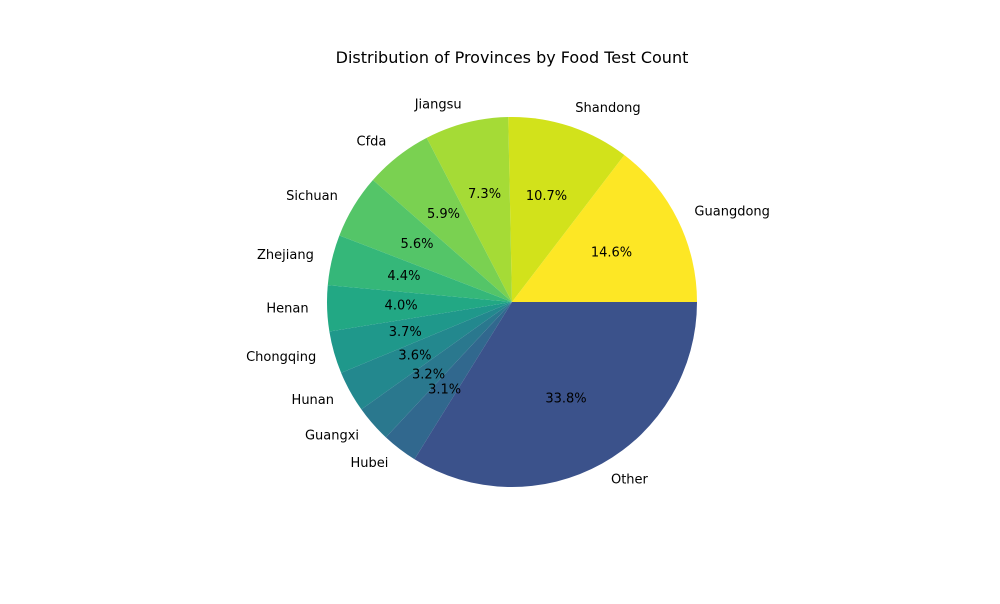 This screenshot has height=604, width=1000. I want to click on slice-percent-hubei: 3.1%, so click(444, 390).